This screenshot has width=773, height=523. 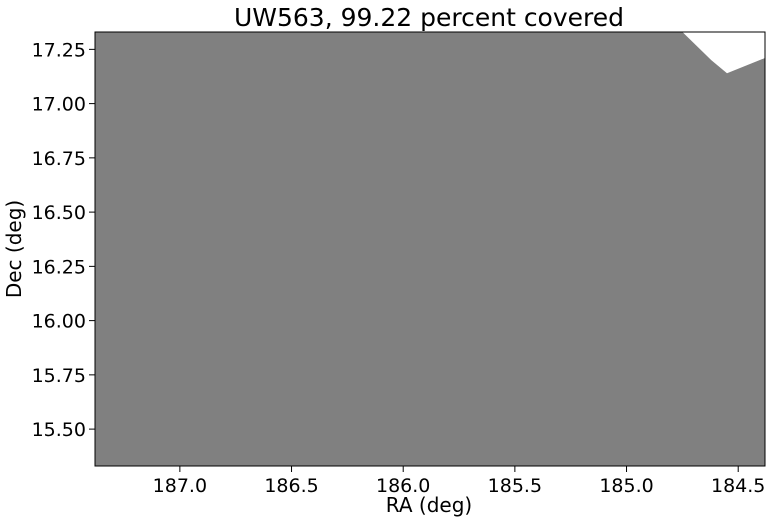 What do you see at coordinates (59, 213) in the screenshot?
I see `y-tick-label: 16.50` at bounding box center [59, 213].